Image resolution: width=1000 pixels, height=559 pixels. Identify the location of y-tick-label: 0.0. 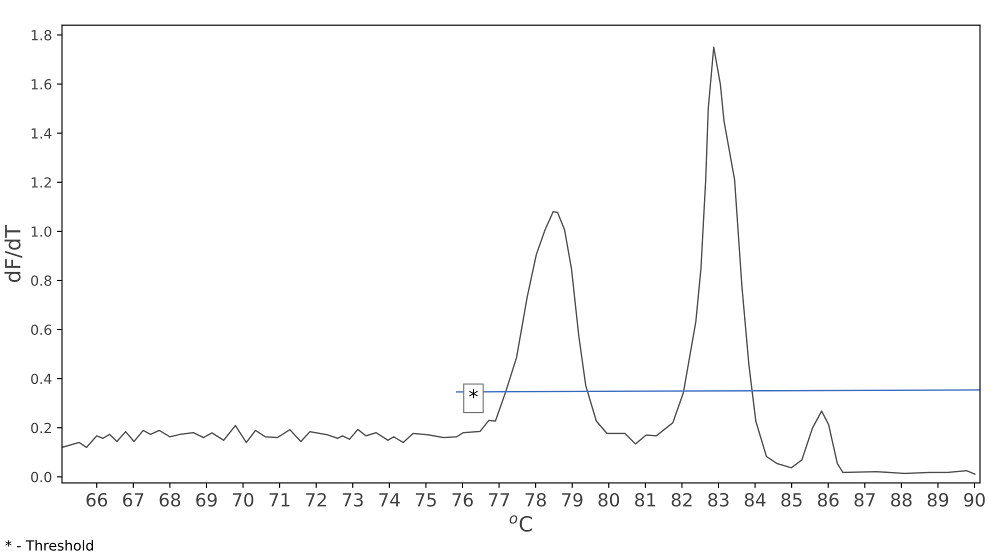
(41, 477).